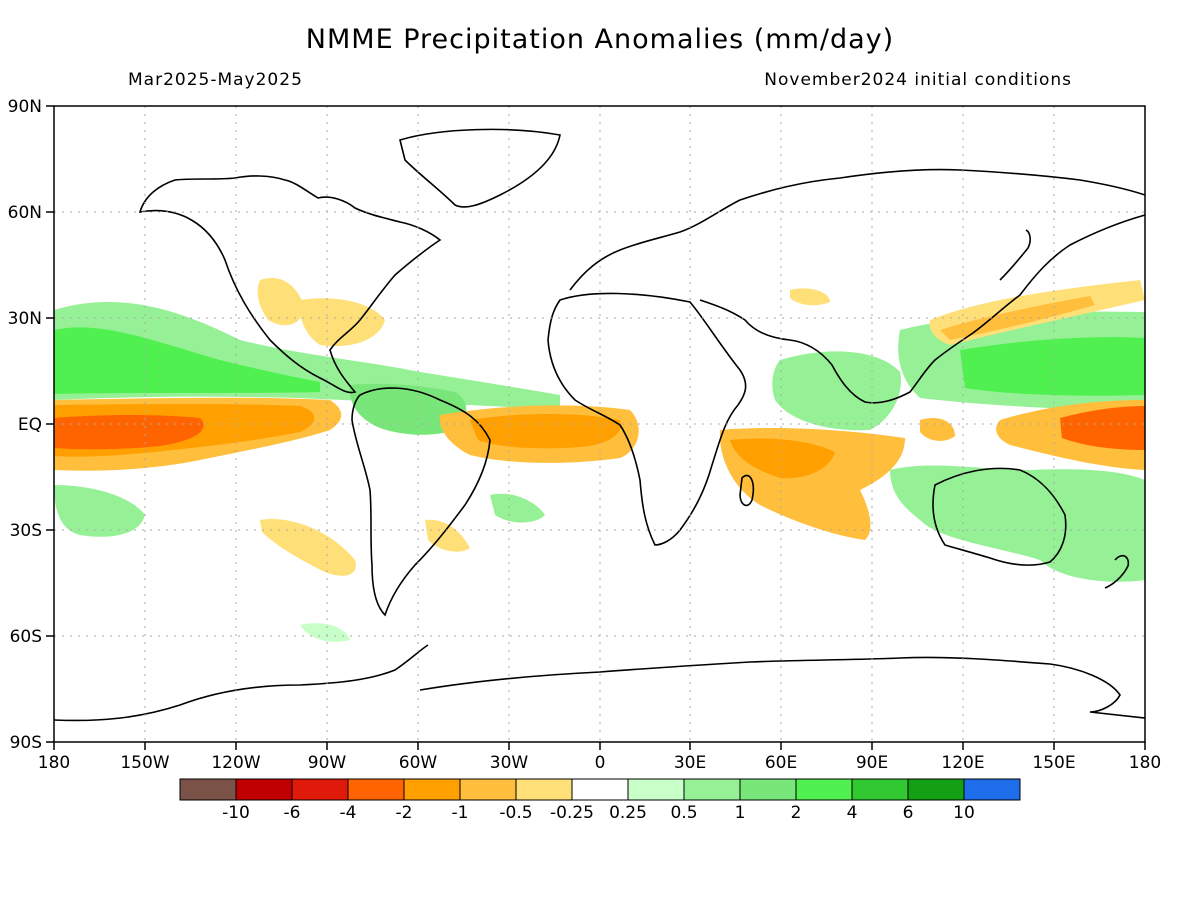 The width and height of the screenshot is (1200, 900). Describe the element at coordinates (781, 763) in the screenshot. I see `lon-label: 60E` at that location.